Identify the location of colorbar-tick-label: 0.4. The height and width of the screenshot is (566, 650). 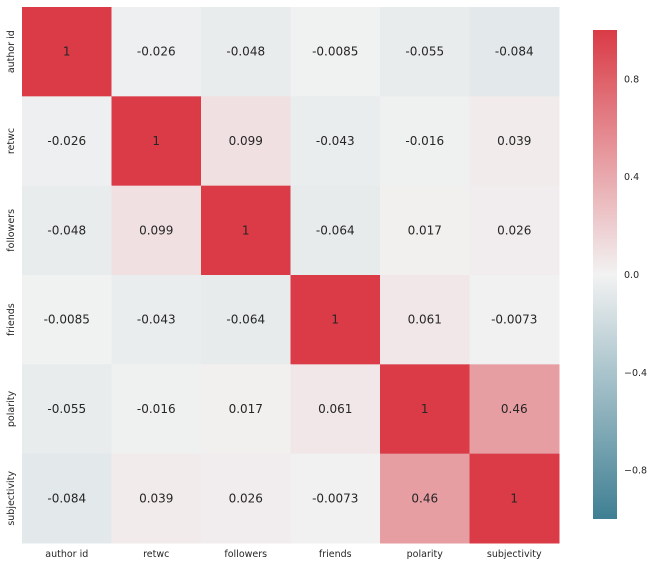
(631, 177).